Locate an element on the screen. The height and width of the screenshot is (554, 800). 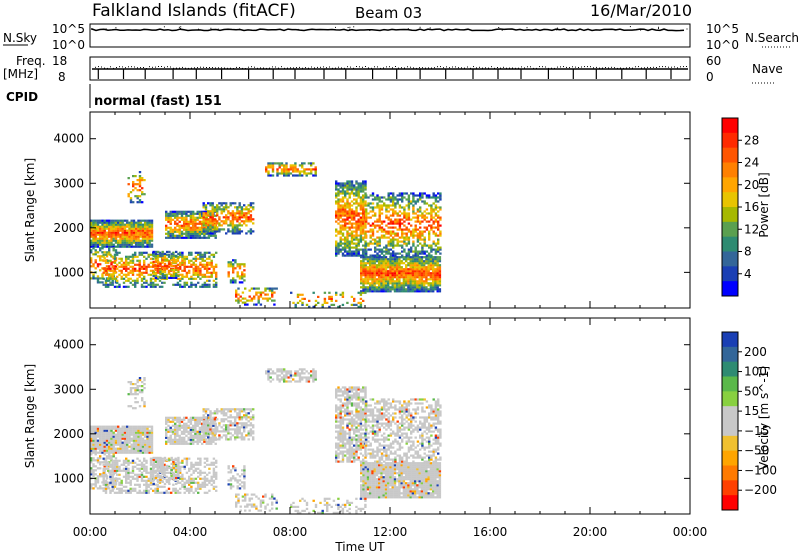
nsky-tick-bottom: 10^0 is located at coordinates (68, 45).